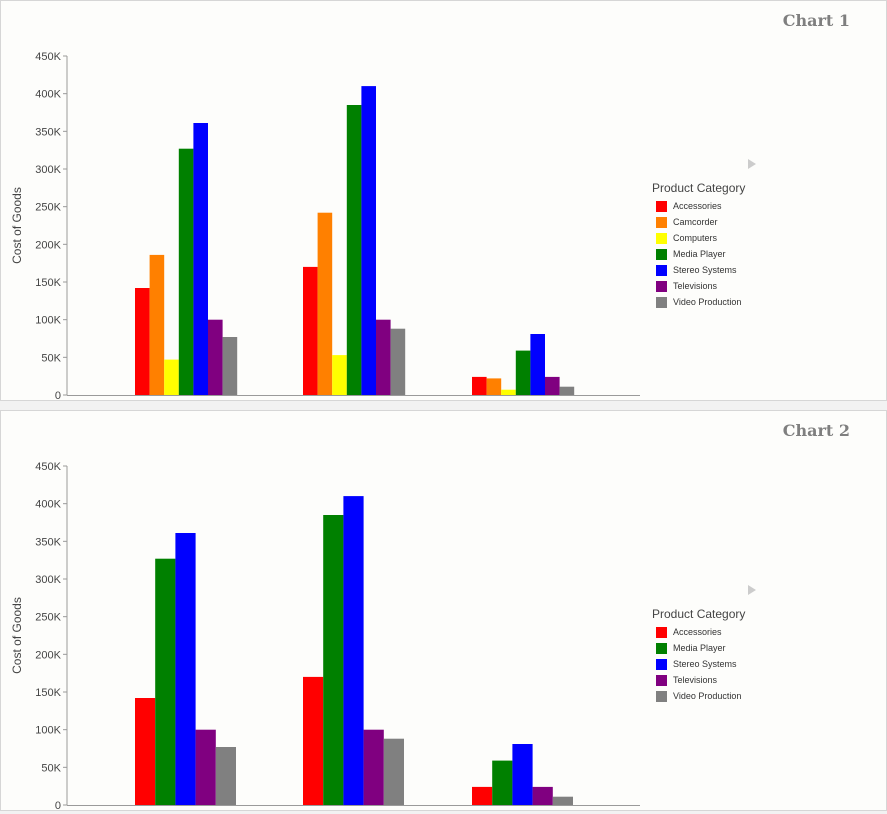  I want to click on legend-label: Camcorder, so click(695, 222).